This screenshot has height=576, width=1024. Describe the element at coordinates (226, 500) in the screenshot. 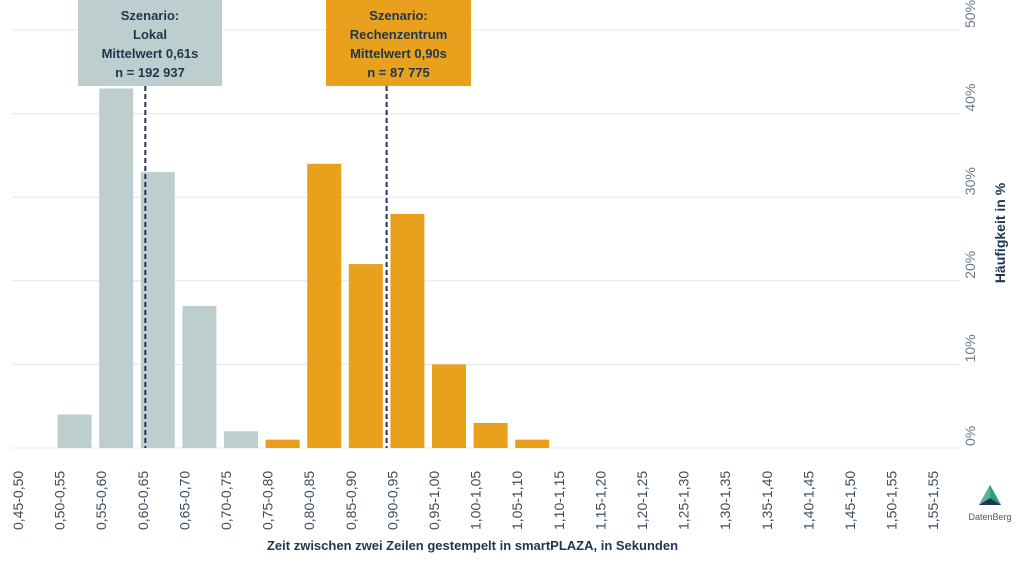

I see `x-tick-label: 0,70-0,75` at that location.